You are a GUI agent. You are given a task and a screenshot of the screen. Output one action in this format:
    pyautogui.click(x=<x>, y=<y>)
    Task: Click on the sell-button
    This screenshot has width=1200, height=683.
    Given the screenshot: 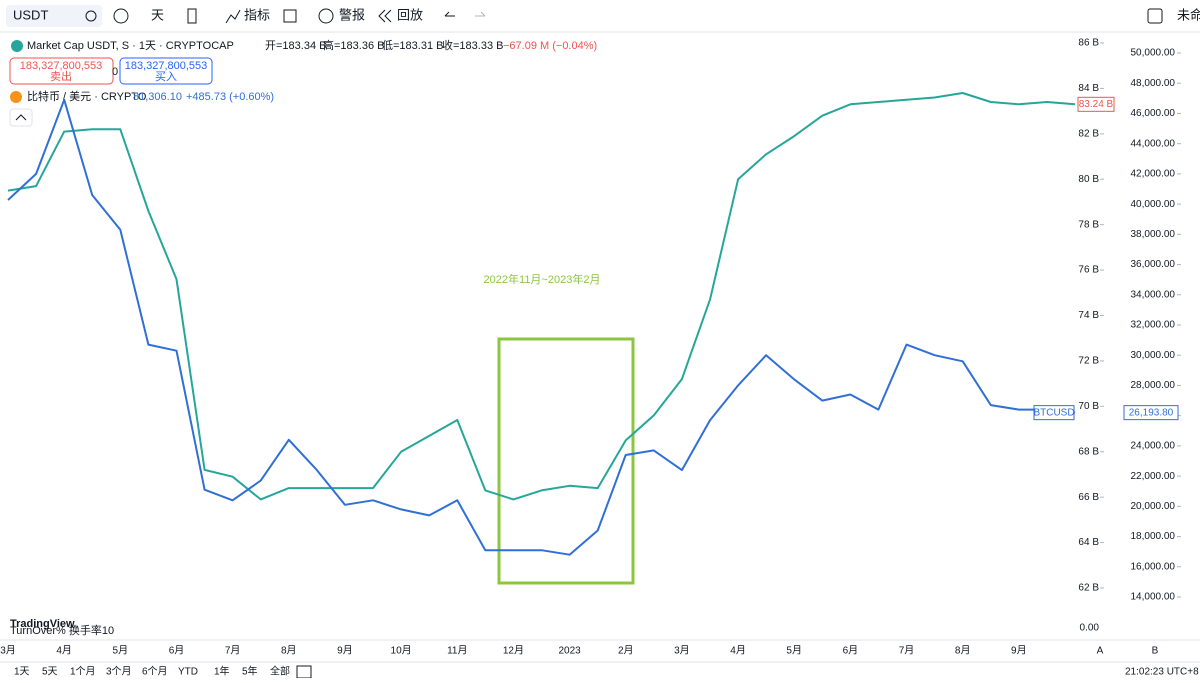 What is the action you would take?
    pyautogui.click(x=61, y=71)
    